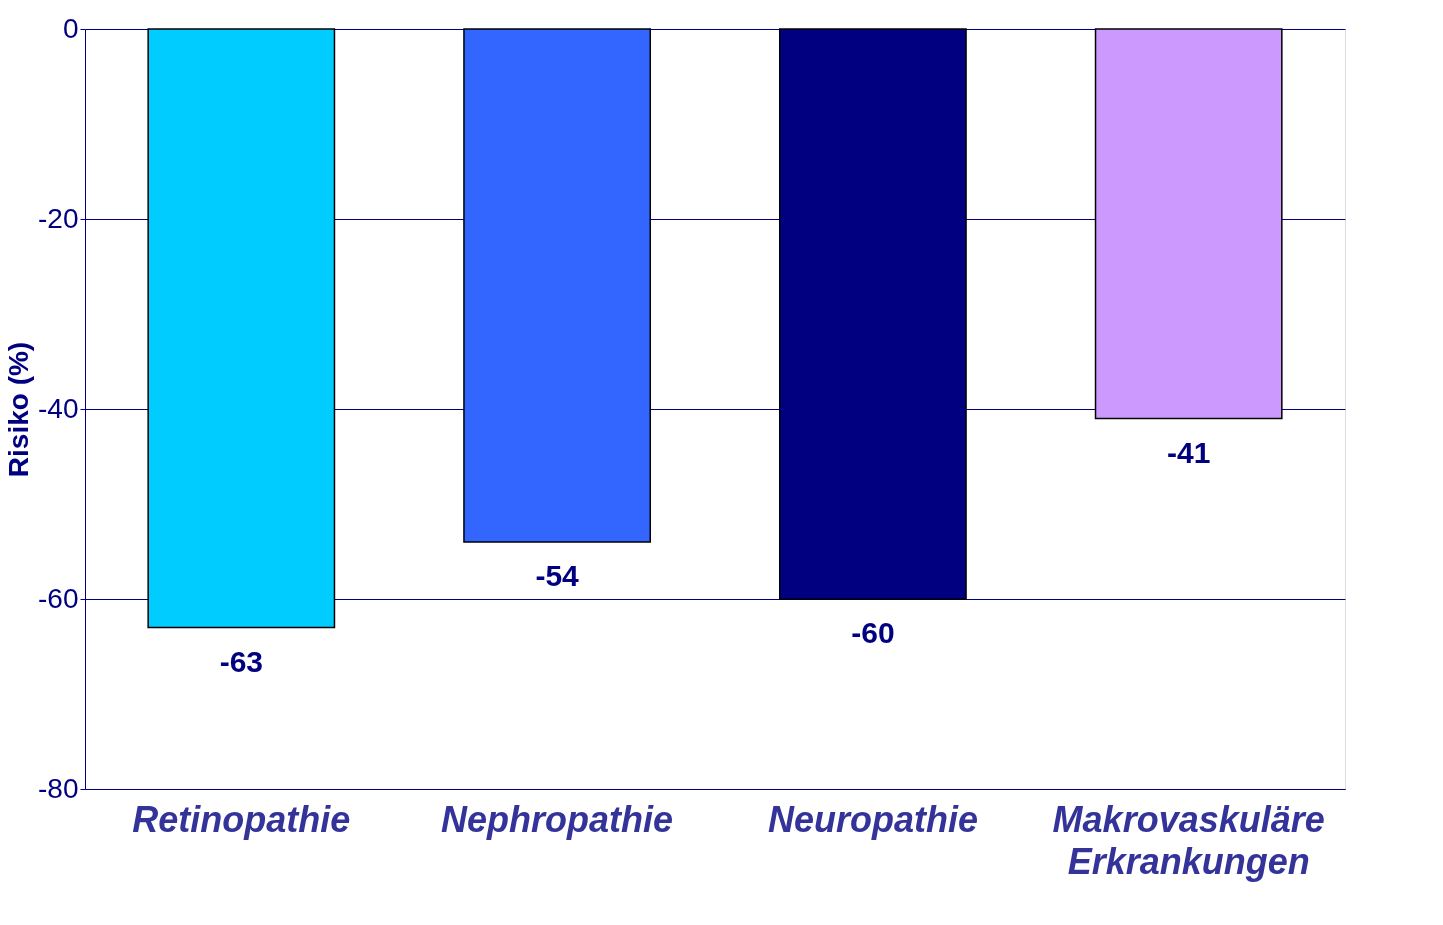 This screenshot has height=925, width=1443. What do you see at coordinates (1188, 840) in the screenshot?
I see `x-tick-label: Makrovaskuläre Erkrankungen` at bounding box center [1188, 840].